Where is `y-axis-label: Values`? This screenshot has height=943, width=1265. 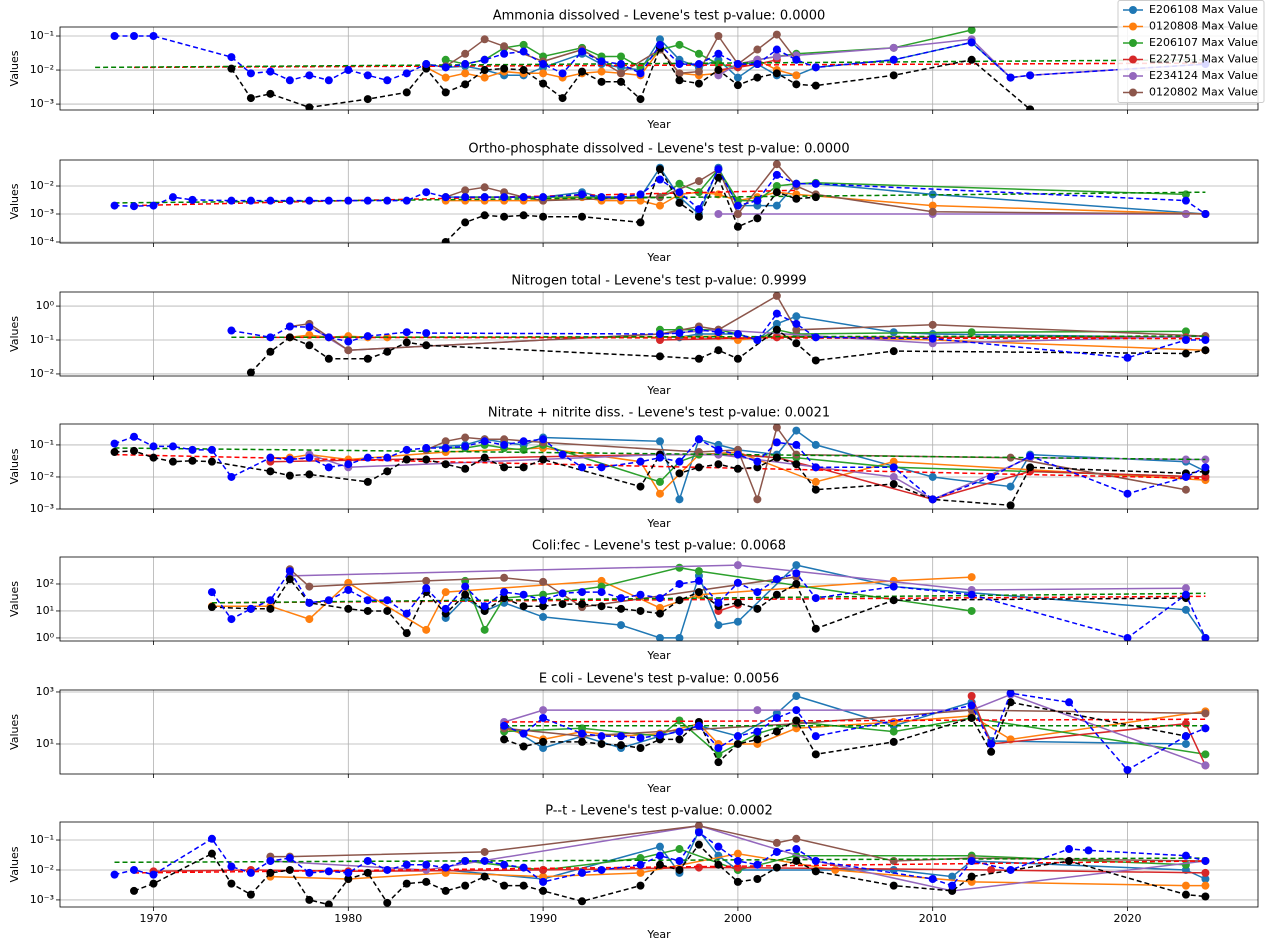 y-axis-label: Values is located at coordinates (14, 732).